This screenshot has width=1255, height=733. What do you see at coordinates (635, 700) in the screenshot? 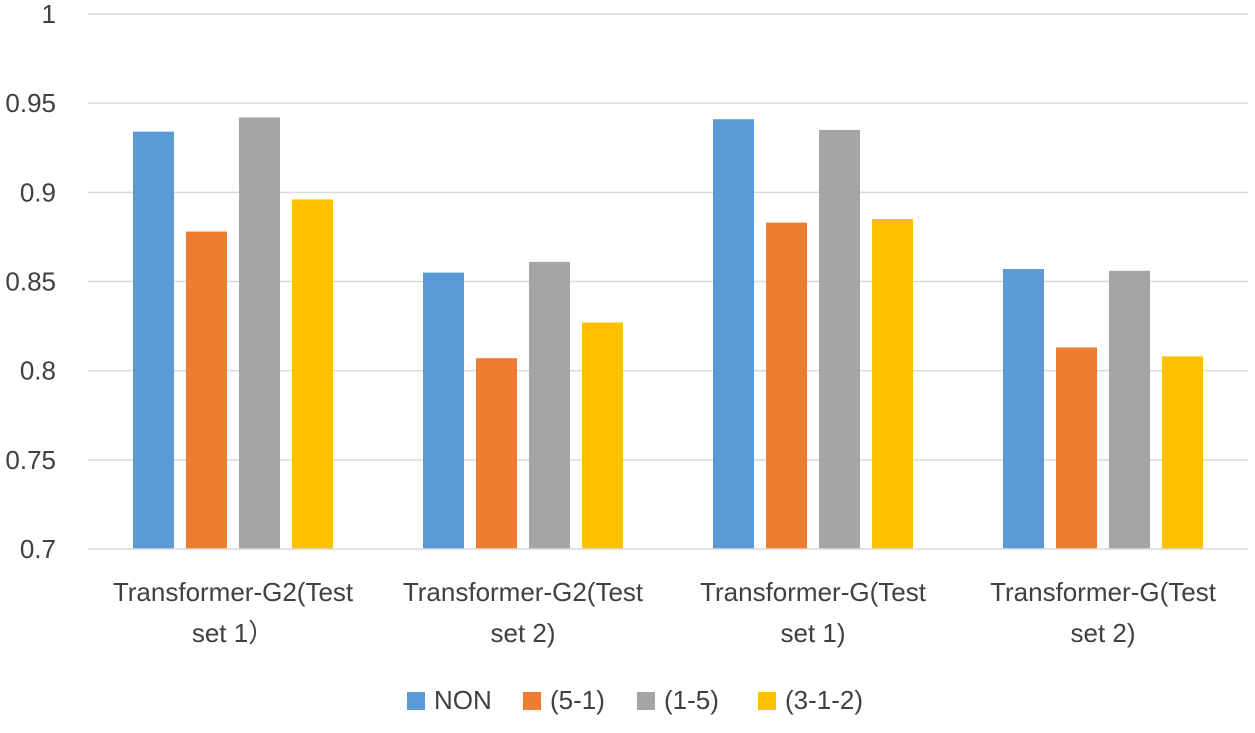
I see `legend: NON (5-1) (1-5) (3-1-2)` at bounding box center [635, 700].